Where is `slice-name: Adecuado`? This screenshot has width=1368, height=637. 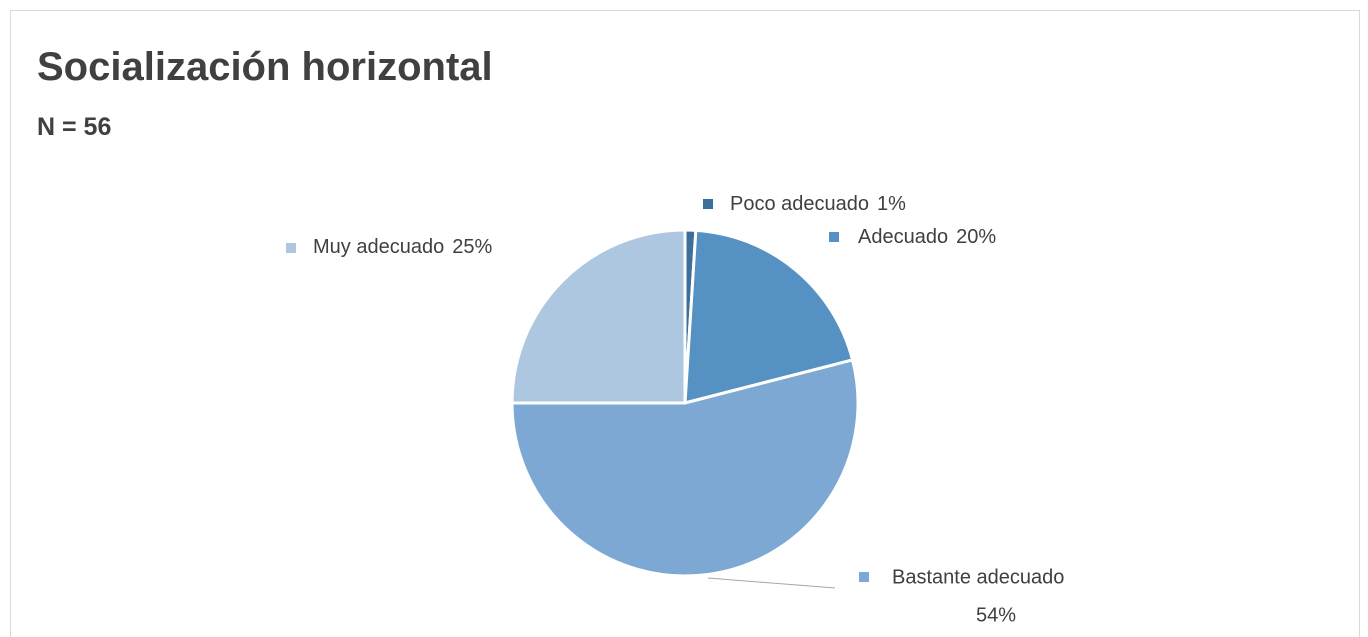 slice-name: Adecuado is located at coordinates (903, 237).